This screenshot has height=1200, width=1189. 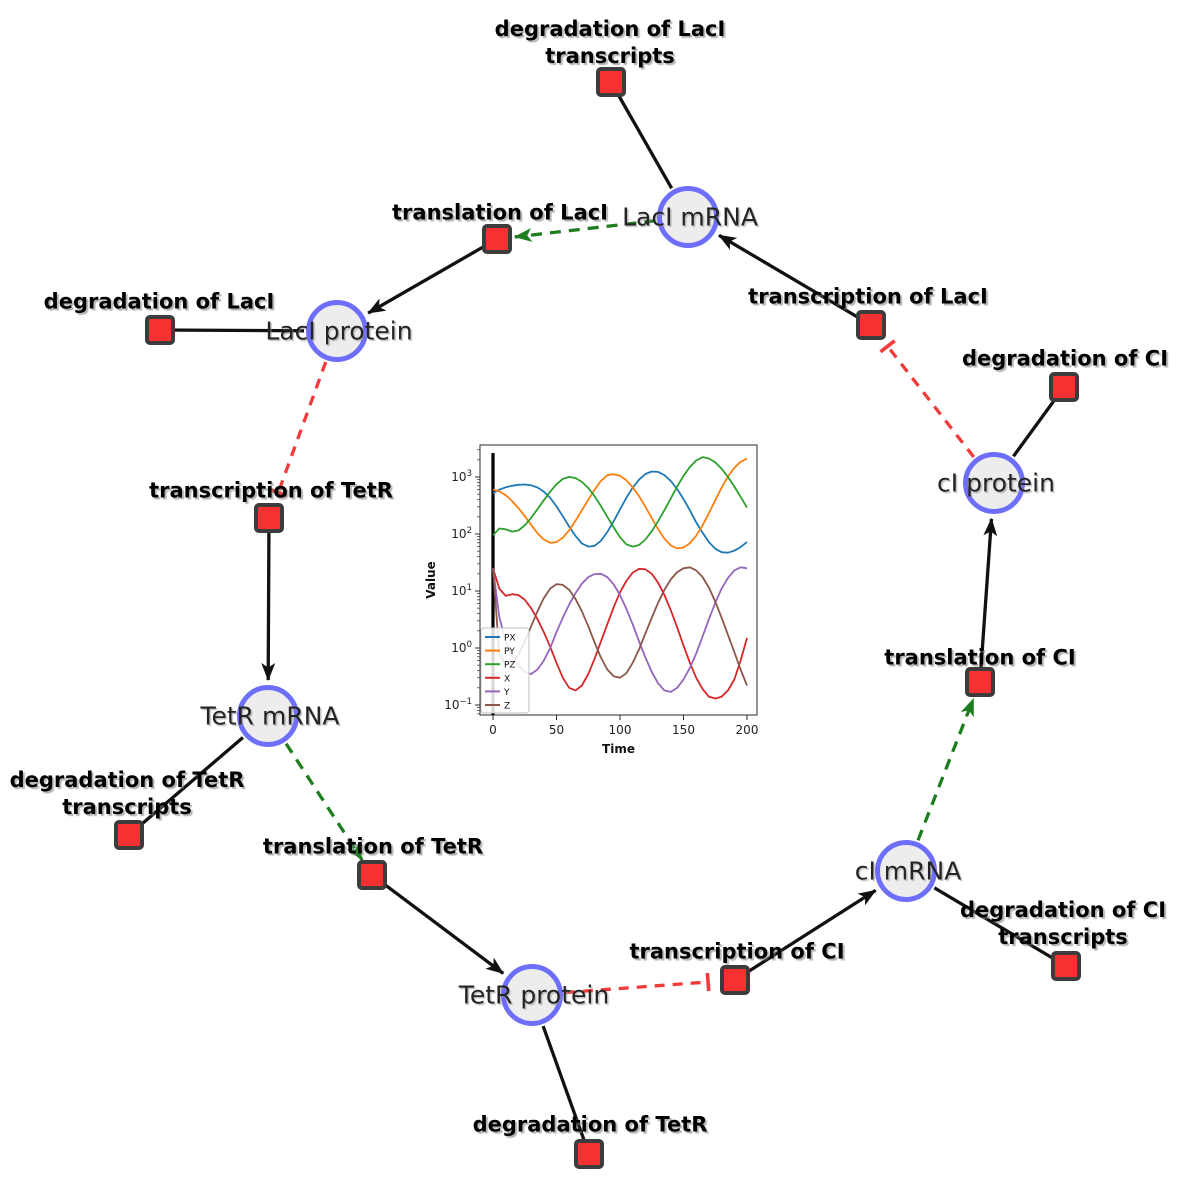 What do you see at coordinates (927, 398) in the screenshot?
I see `edge-inhibition-ci-protein-to-transcription-laci` at bounding box center [927, 398].